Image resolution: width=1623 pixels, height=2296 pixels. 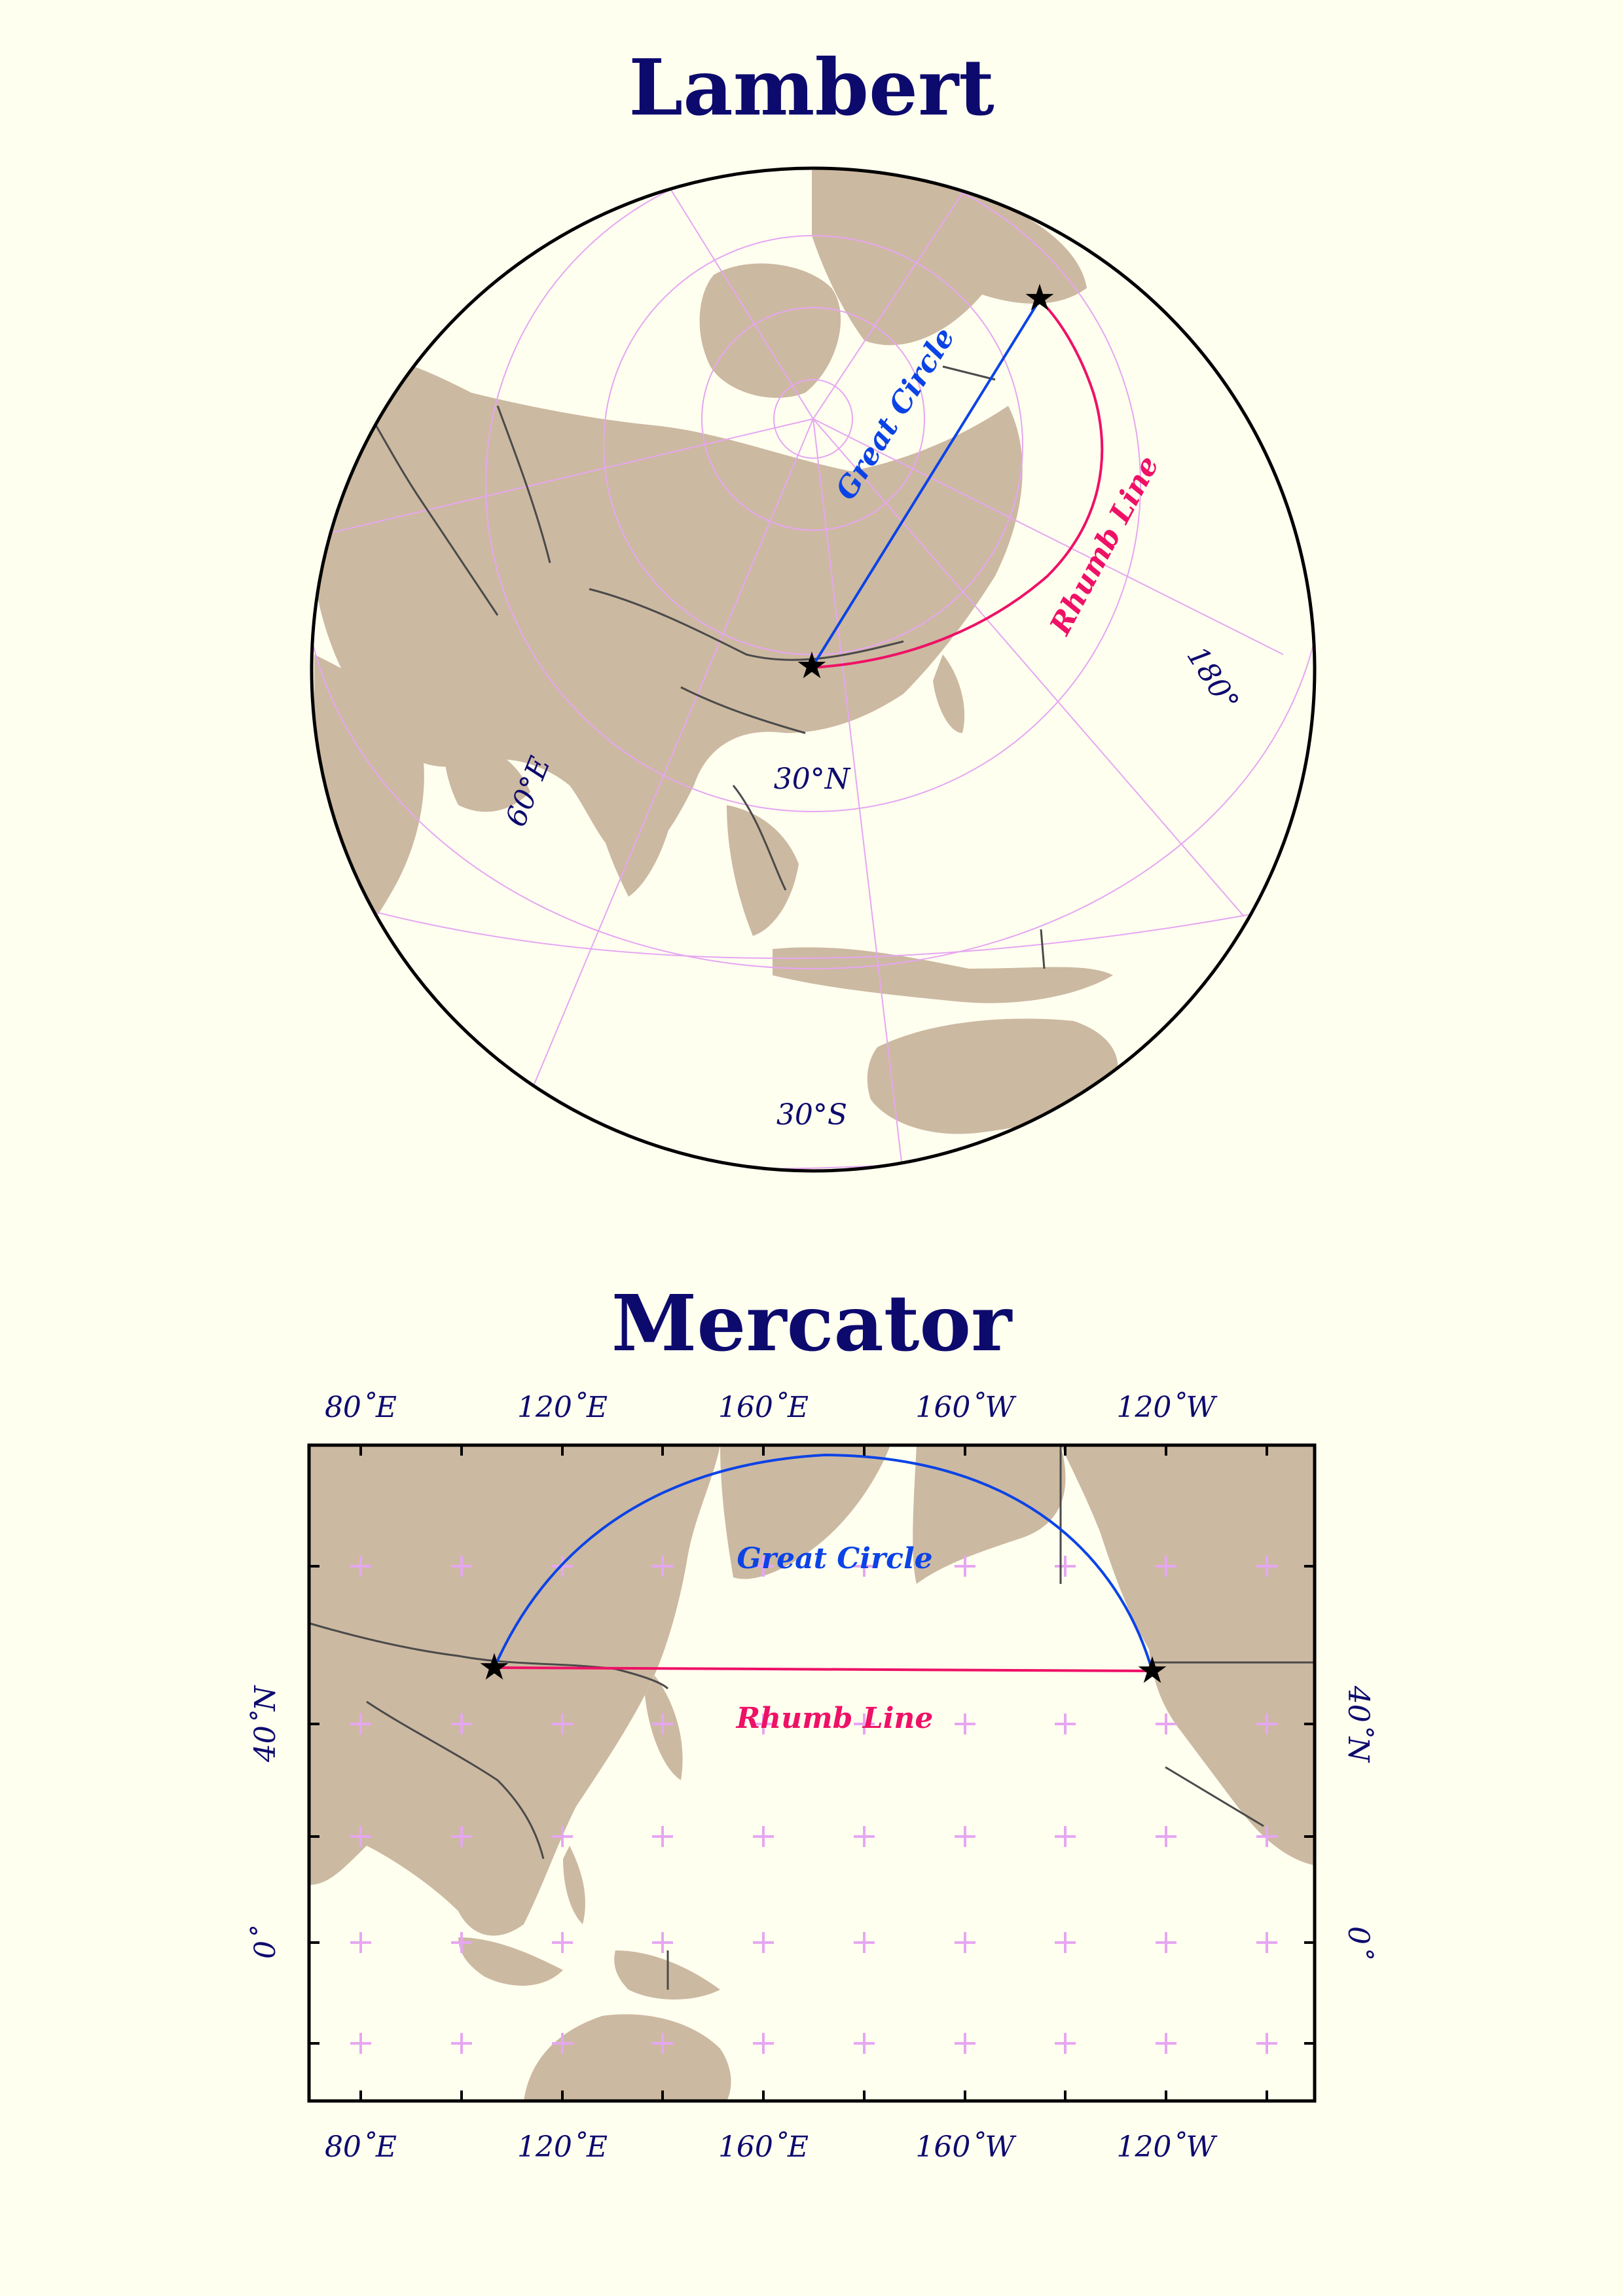 What do you see at coordinates (834, 1718) in the screenshot?
I see `mercator-rhumb-line-label: Rhumb Line` at bounding box center [834, 1718].